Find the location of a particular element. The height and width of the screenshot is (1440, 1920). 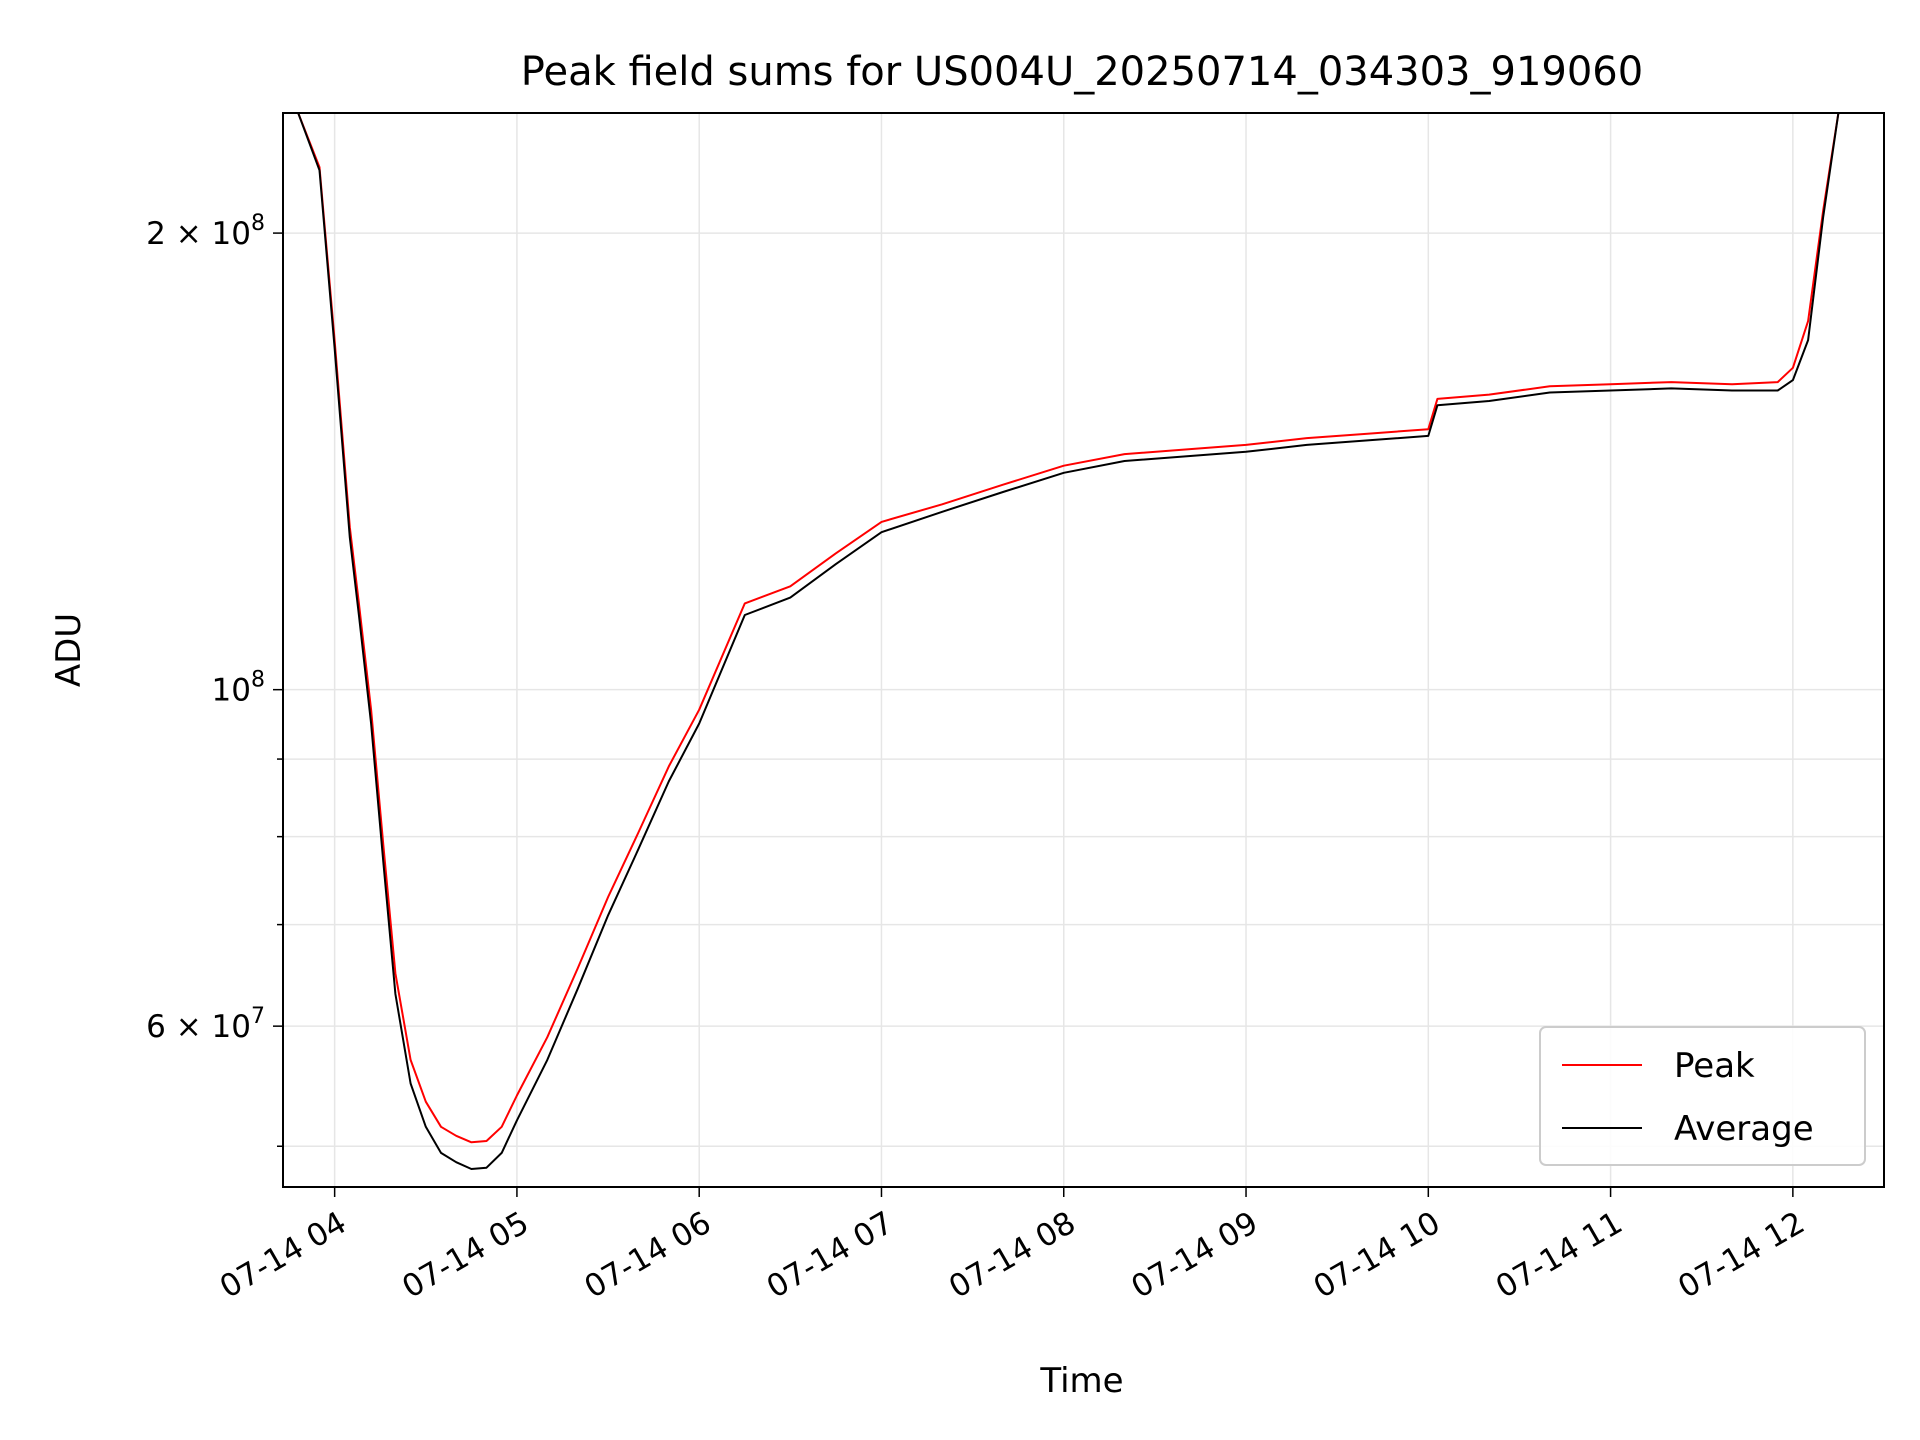

y-tick-label: 2 × 10⁸ is located at coordinates (205, 231).